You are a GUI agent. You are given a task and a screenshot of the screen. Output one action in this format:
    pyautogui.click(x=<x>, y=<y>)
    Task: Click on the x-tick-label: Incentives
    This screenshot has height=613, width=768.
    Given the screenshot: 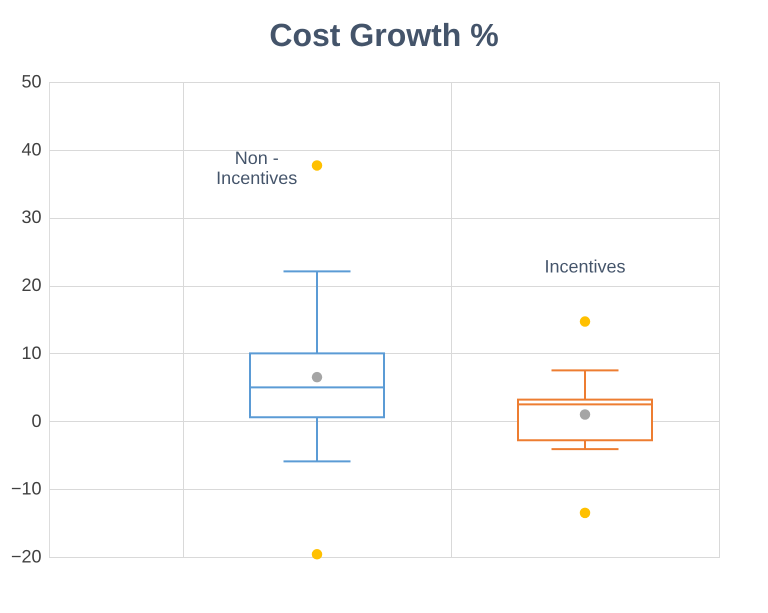 What is the action you would take?
    pyautogui.click(x=585, y=266)
    